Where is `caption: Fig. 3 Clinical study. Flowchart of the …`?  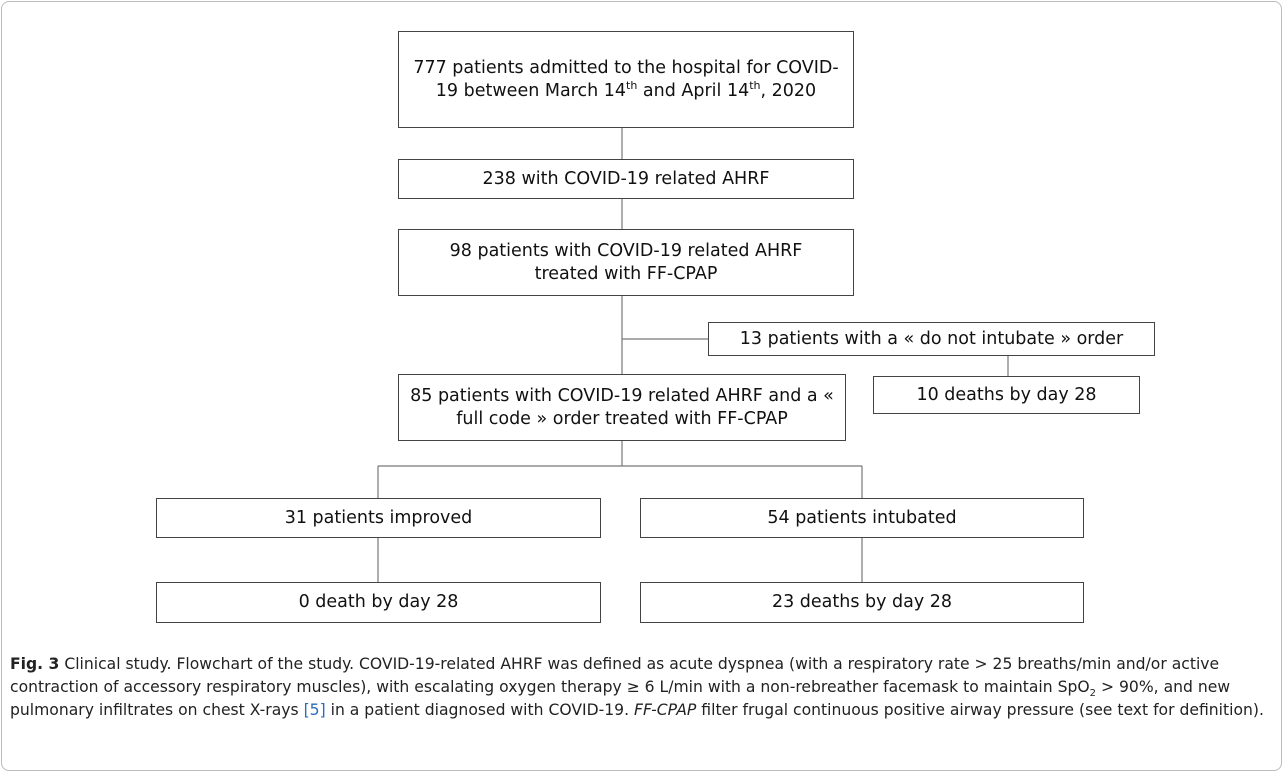 caption: Fig. 3 Clinical study. Flowchart of the … is located at coordinates (644, 687).